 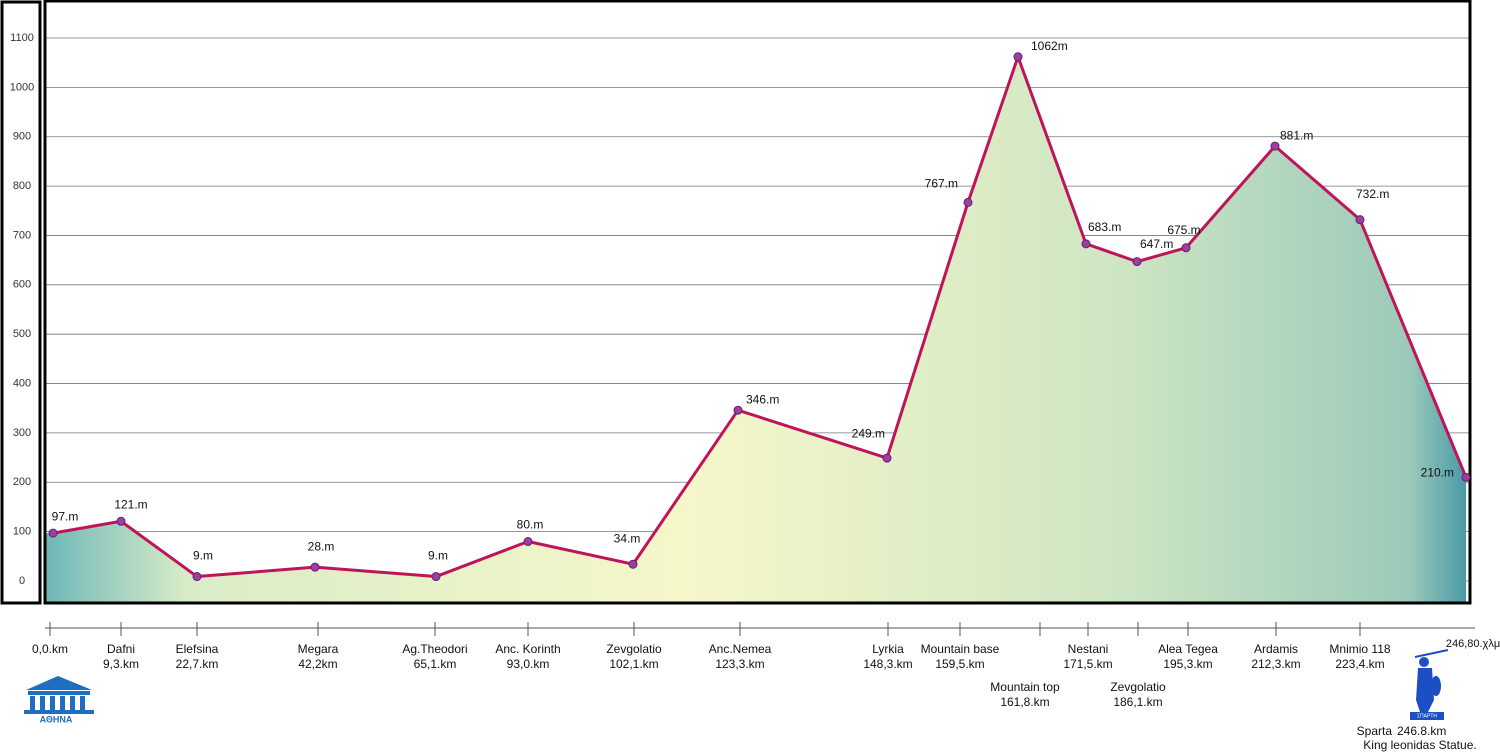 What do you see at coordinates (321, 546) in the screenshot?
I see `value-label: 28.m` at bounding box center [321, 546].